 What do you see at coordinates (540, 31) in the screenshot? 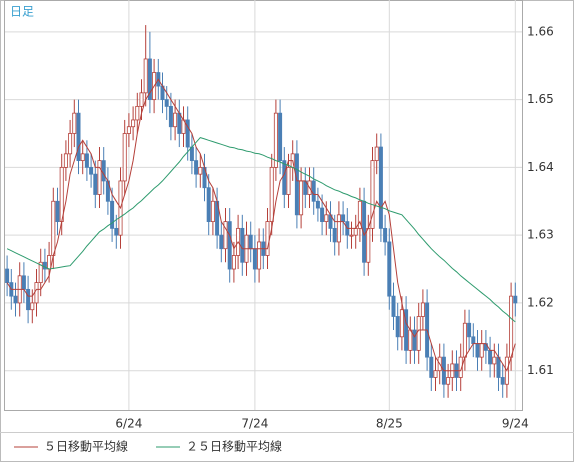
I see `y-tick-label: 1.66` at bounding box center [540, 31].